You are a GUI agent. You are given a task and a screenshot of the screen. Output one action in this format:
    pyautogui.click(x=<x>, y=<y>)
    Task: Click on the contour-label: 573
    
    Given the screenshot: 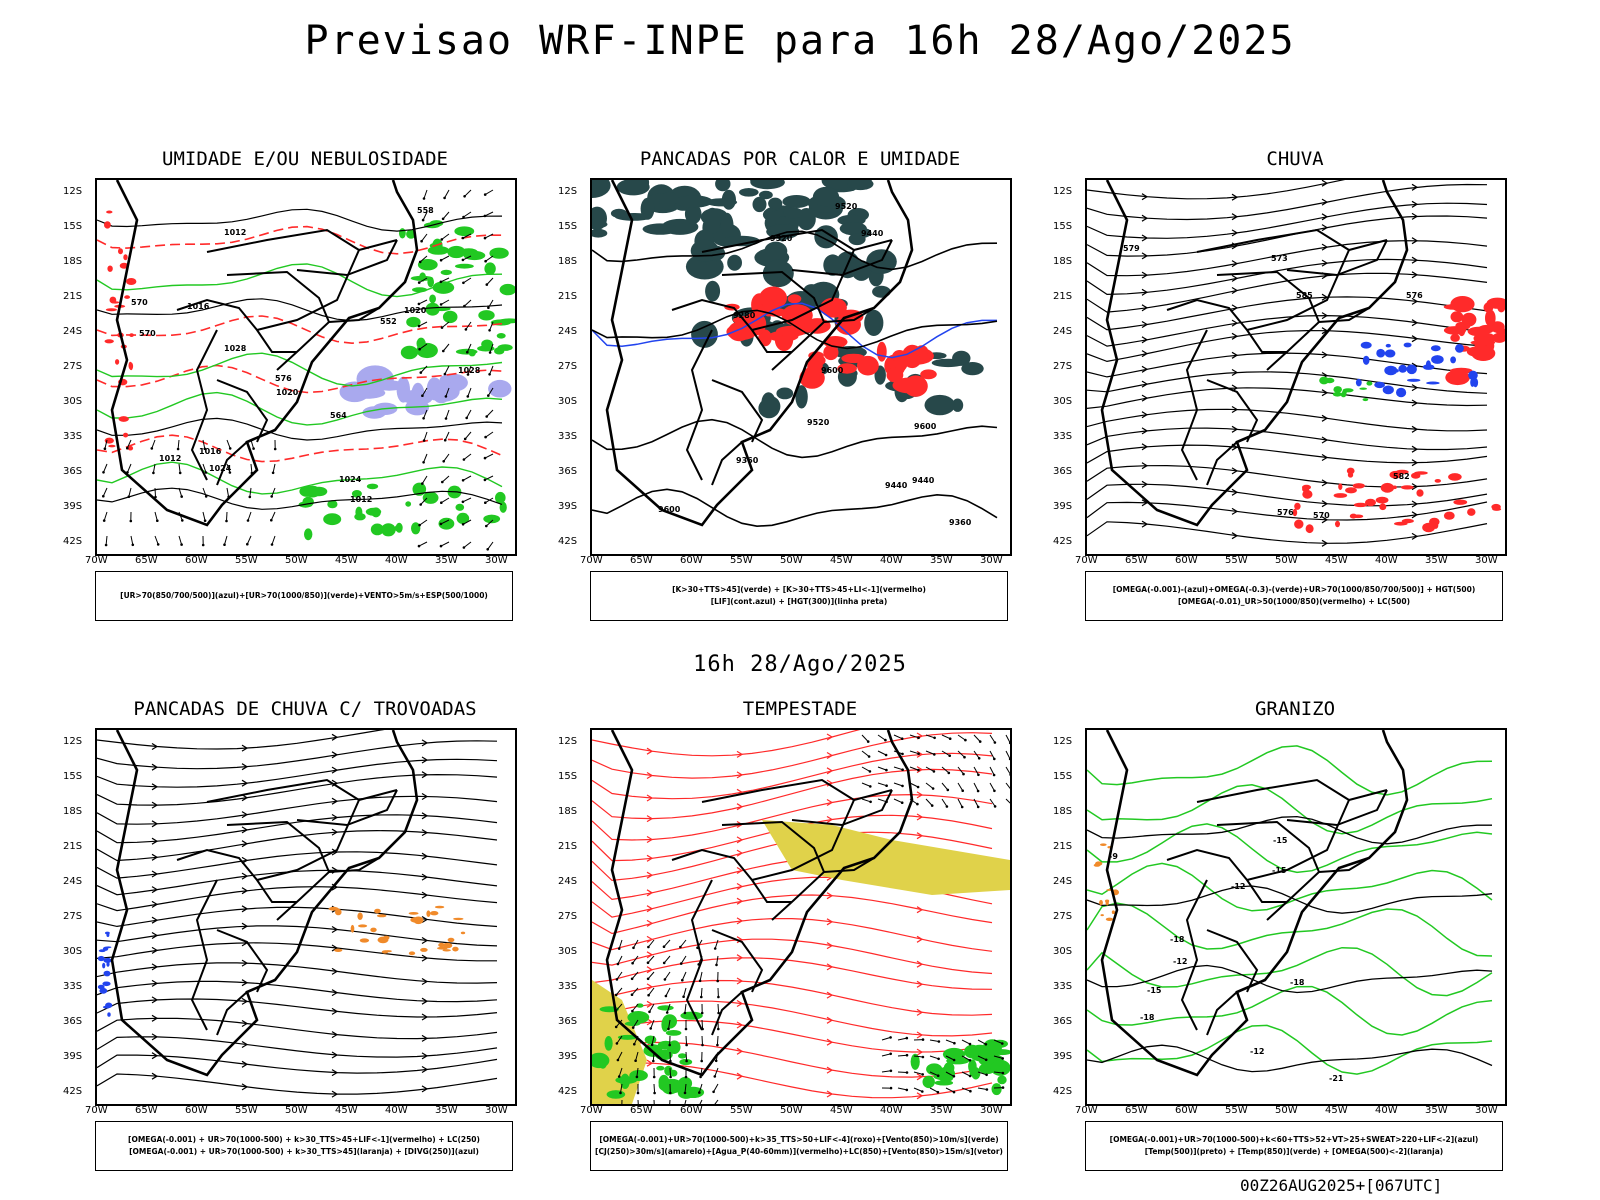 What is the action you would take?
    pyautogui.click(x=1279, y=258)
    